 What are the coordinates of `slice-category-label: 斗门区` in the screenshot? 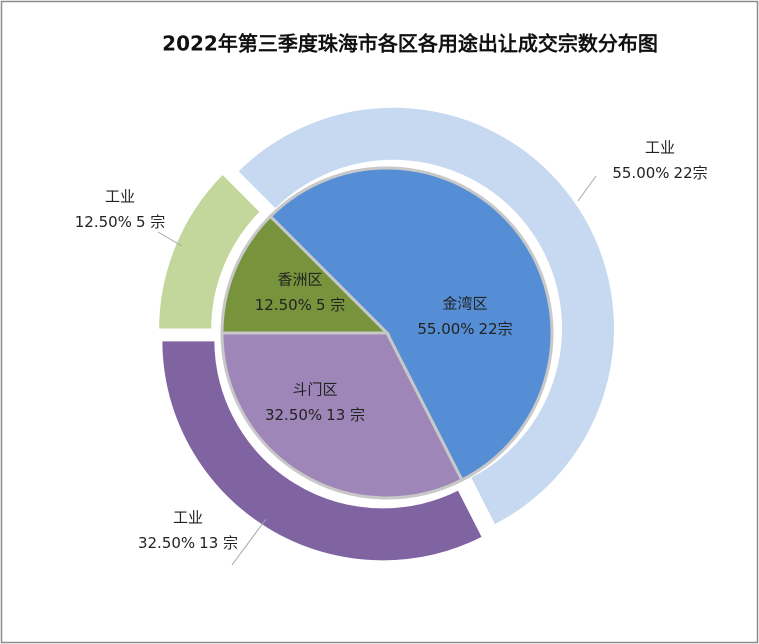 It's located at (314, 390).